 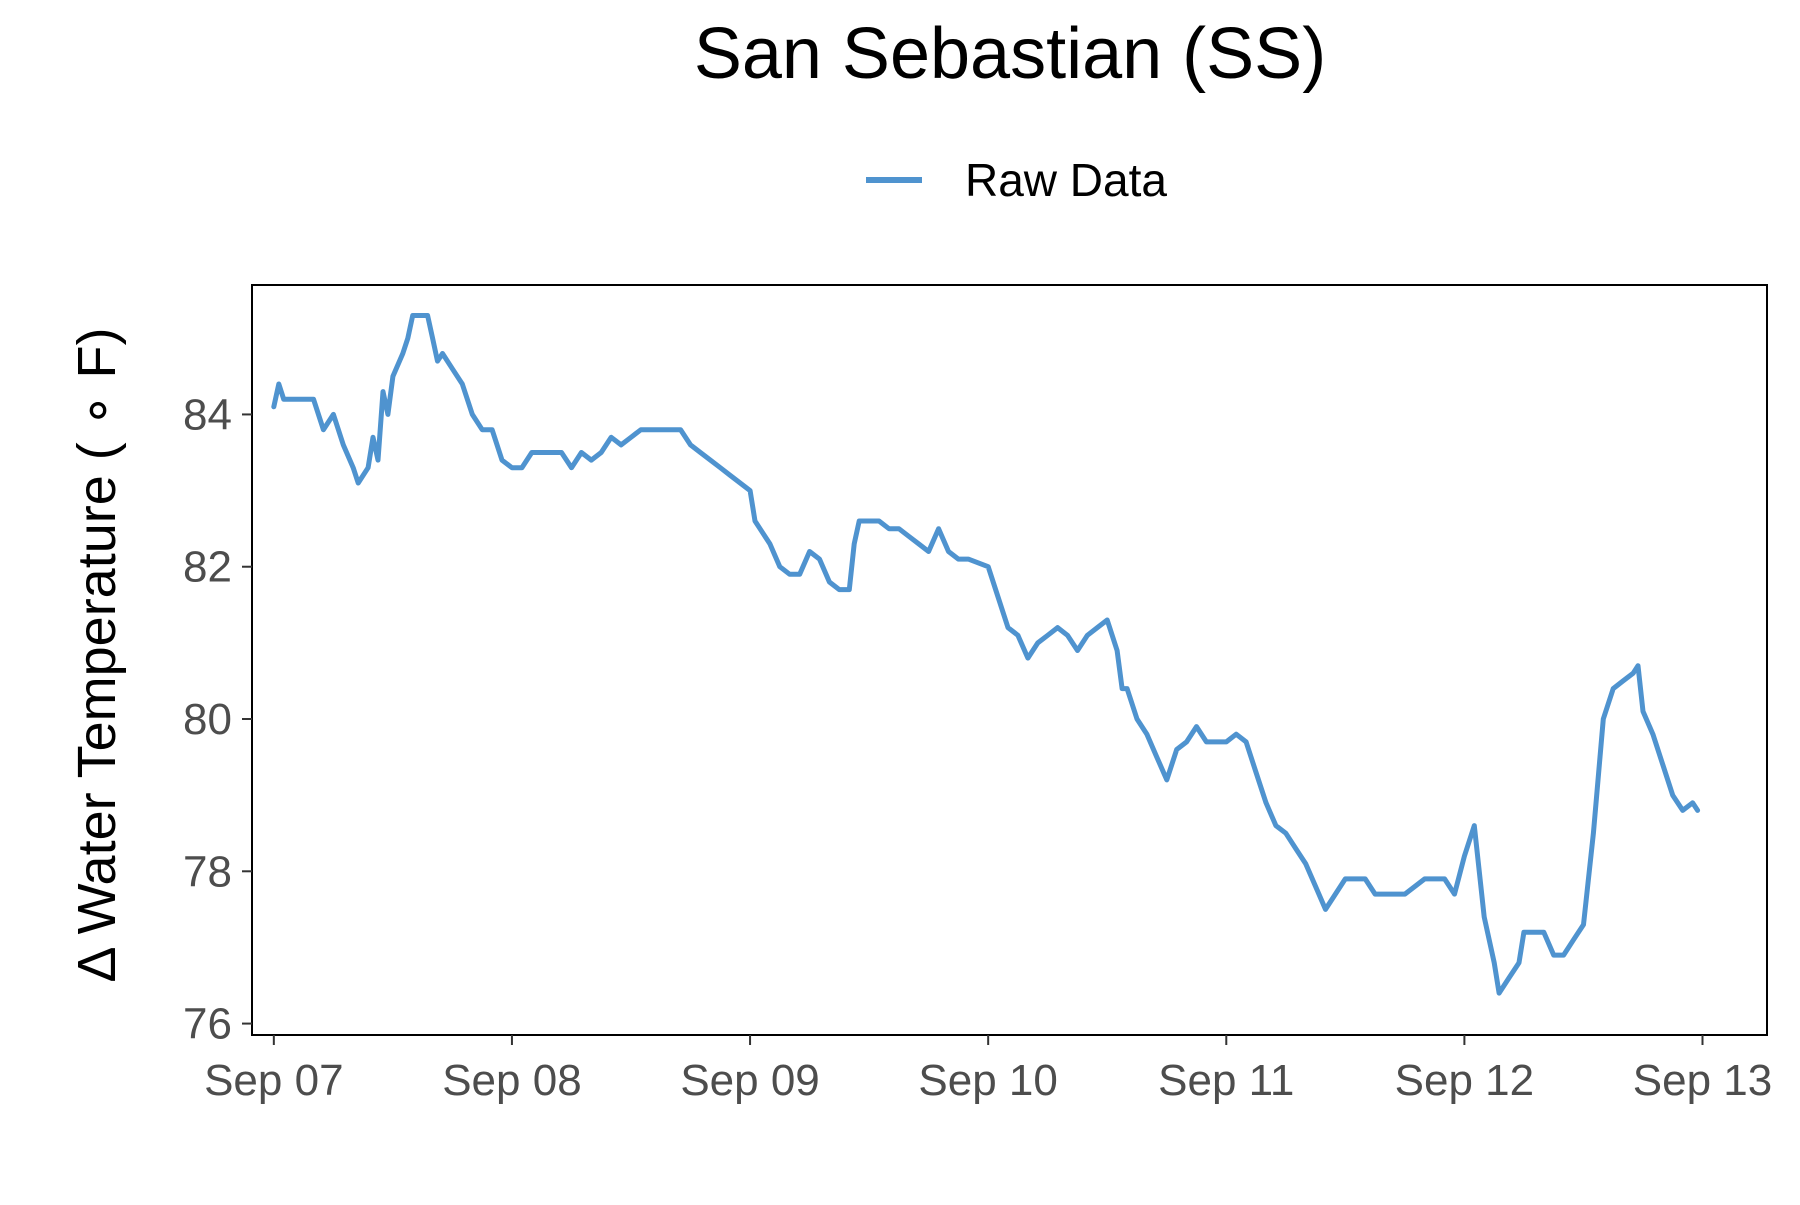 What do you see at coordinates (207, 719) in the screenshot?
I see `y-tick-label: 80` at bounding box center [207, 719].